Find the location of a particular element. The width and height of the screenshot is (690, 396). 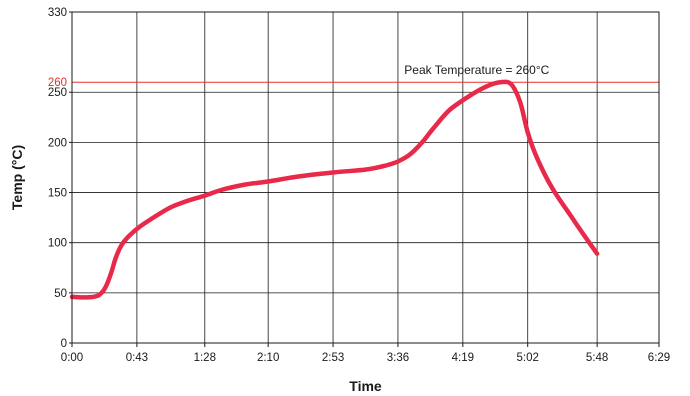

peak-reference-label: 260 is located at coordinates (57, 83).